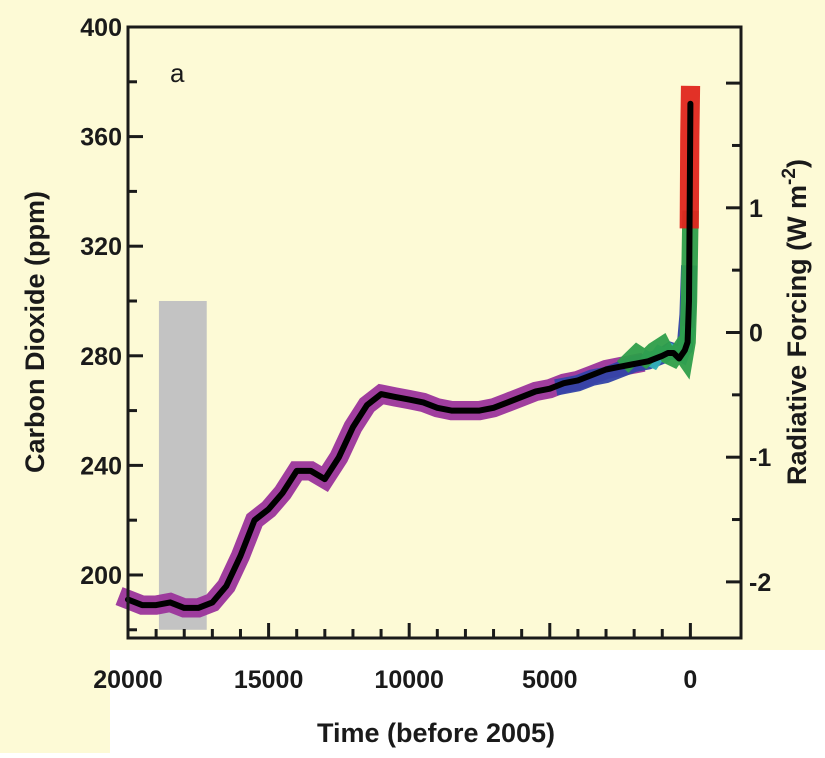 The width and height of the screenshot is (825, 758). What do you see at coordinates (128, 680) in the screenshot?
I see `x-tick-label: 20000` at bounding box center [128, 680].